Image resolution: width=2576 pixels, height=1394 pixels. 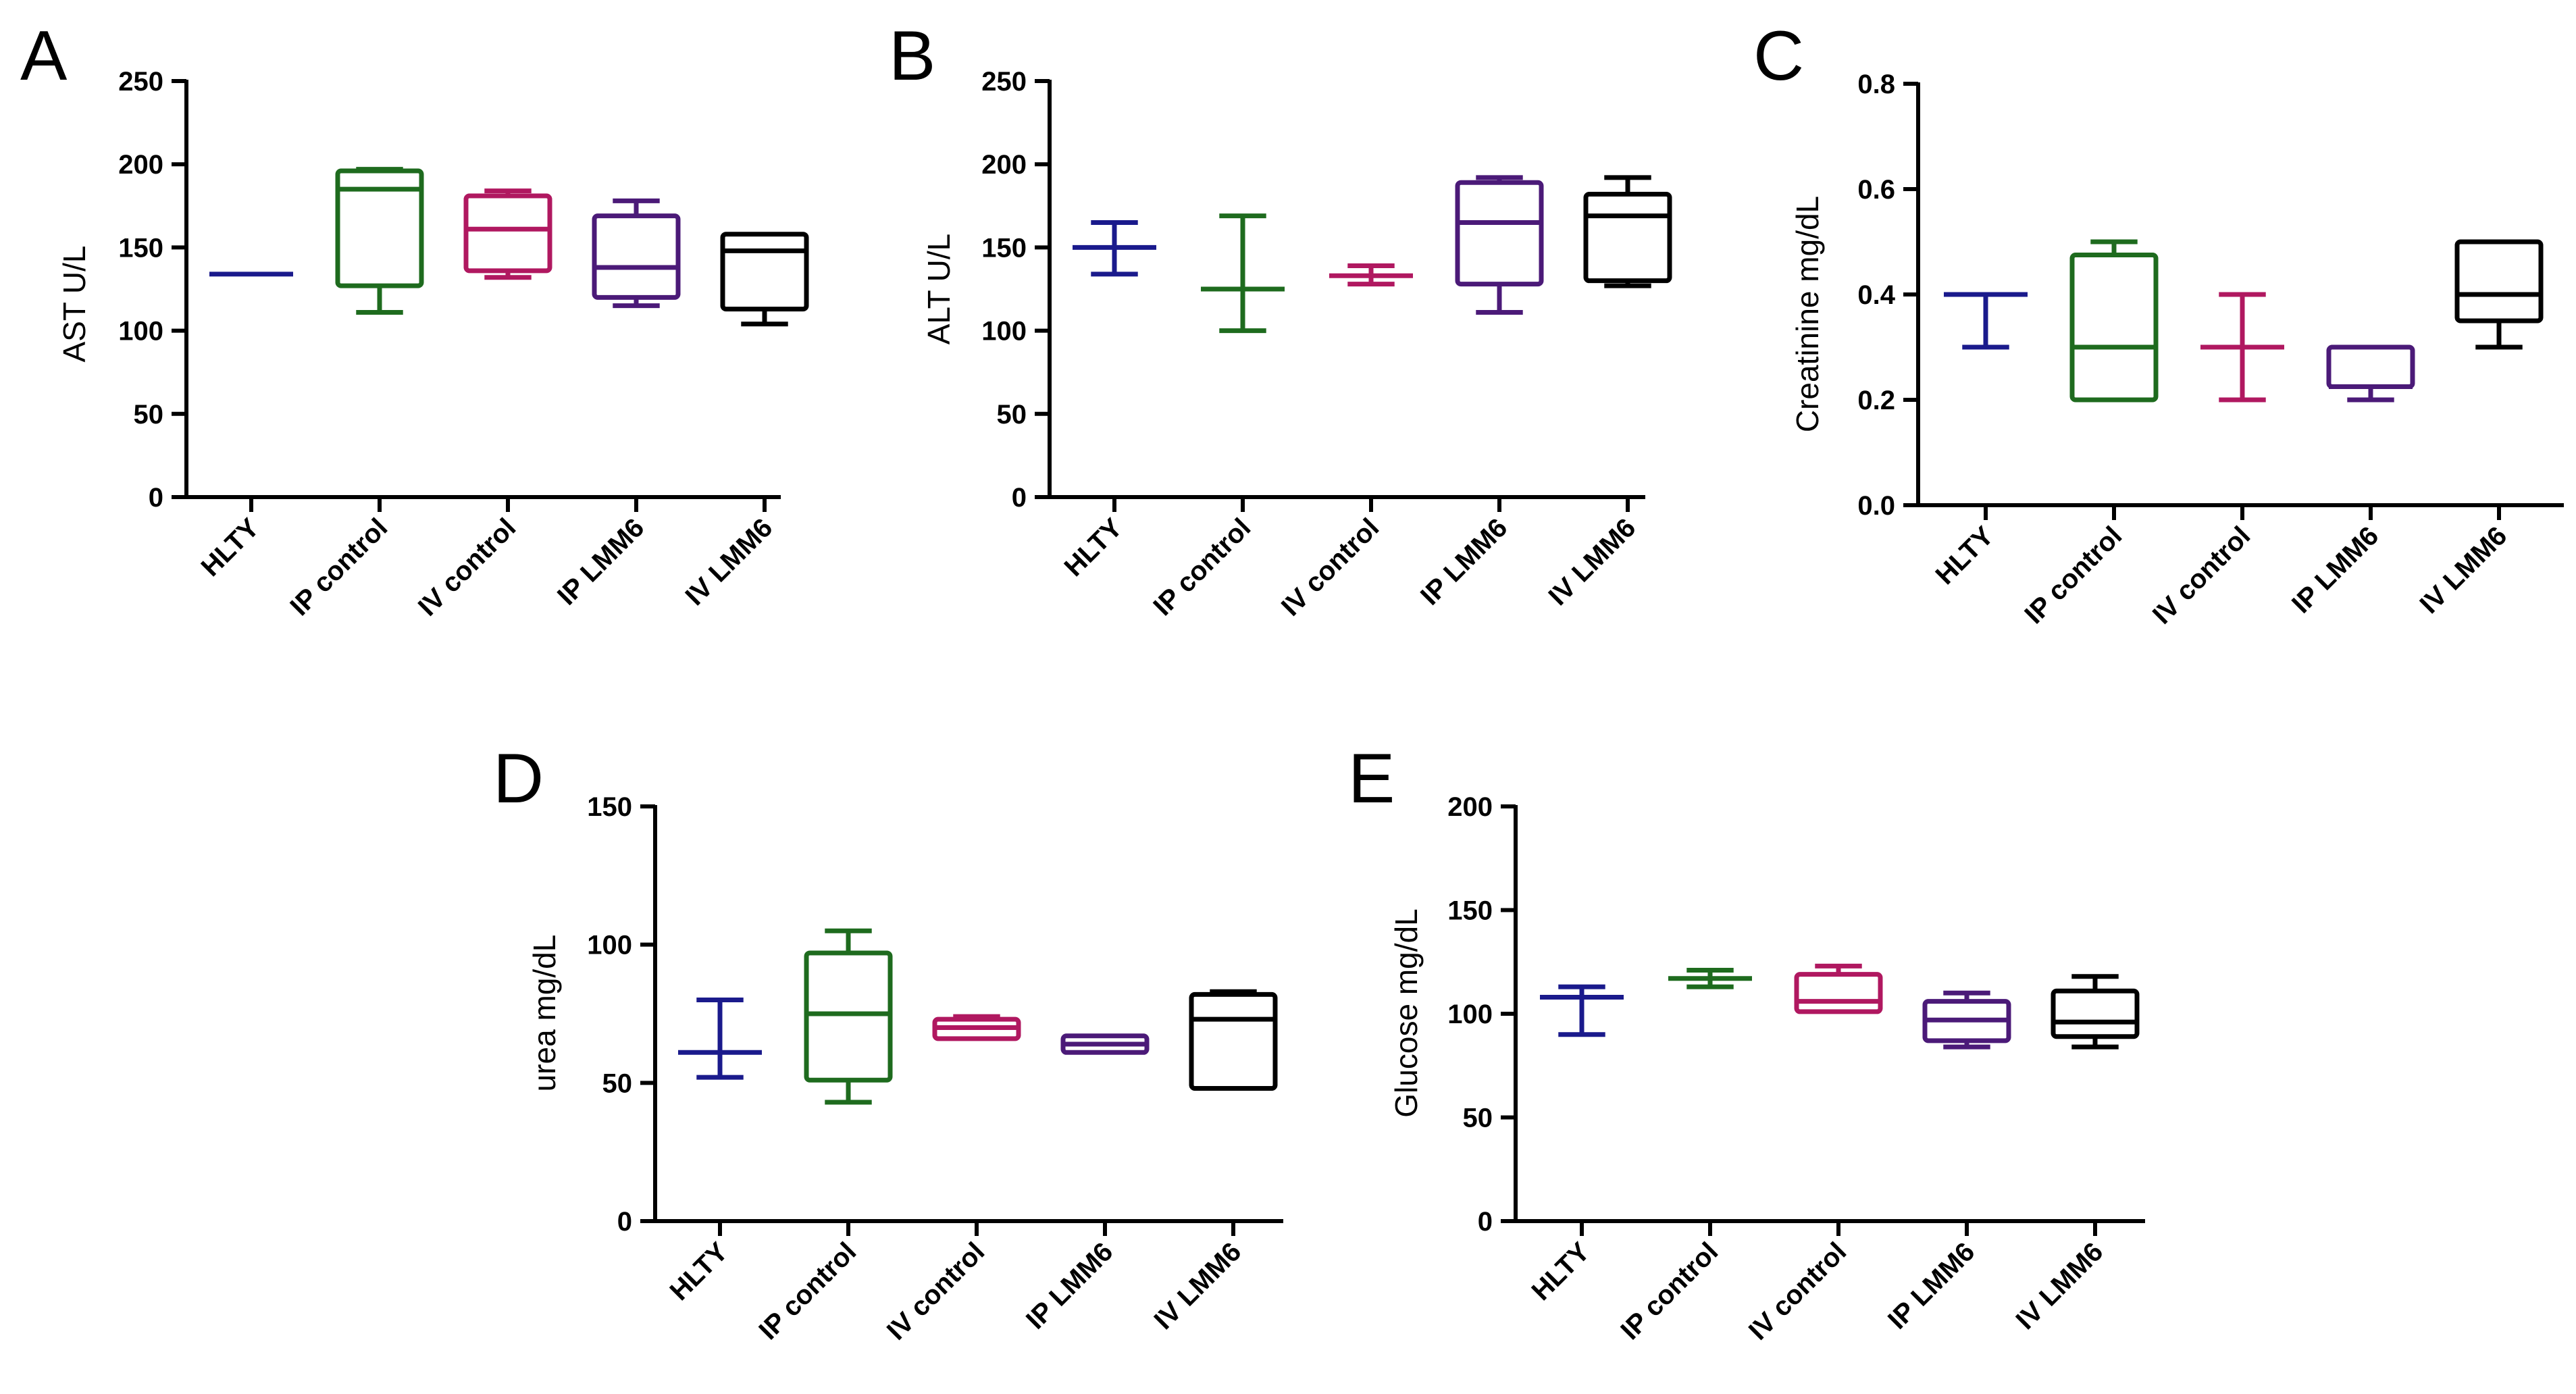 What do you see at coordinates (44, 56) in the screenshot?
I see `panel-a-letter: A` at bounding box center [44, 56].